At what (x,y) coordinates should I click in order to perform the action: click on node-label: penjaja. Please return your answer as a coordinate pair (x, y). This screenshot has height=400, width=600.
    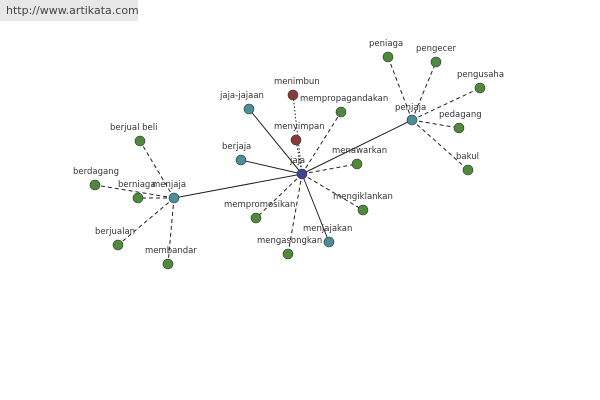
    Looking at the image, I should click on (410, 108).